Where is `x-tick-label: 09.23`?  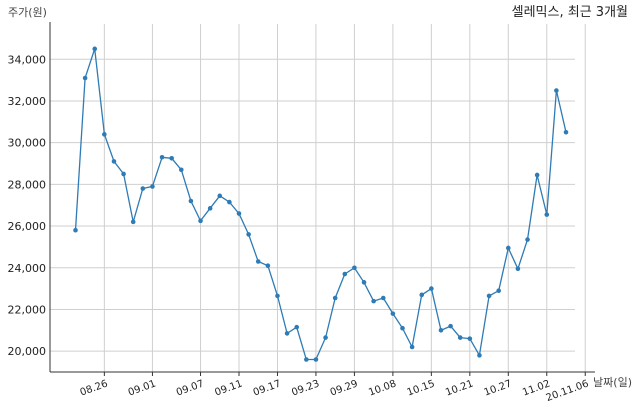
x-tick-label: 09.23 is located at coordinates (305, 388).